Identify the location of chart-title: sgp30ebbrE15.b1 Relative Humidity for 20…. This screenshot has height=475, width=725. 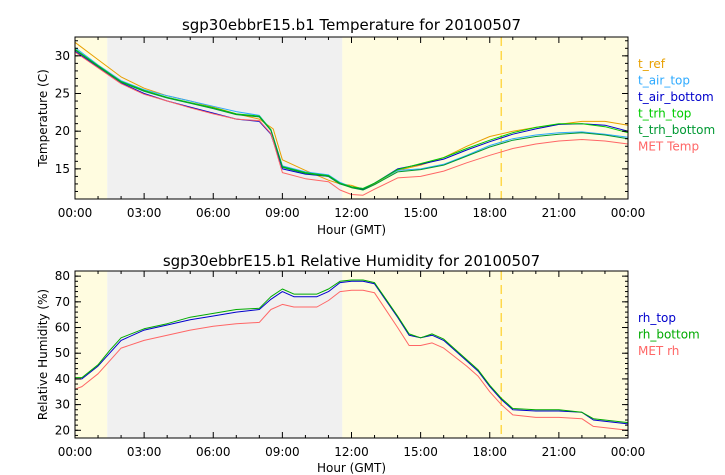
(351, 261).